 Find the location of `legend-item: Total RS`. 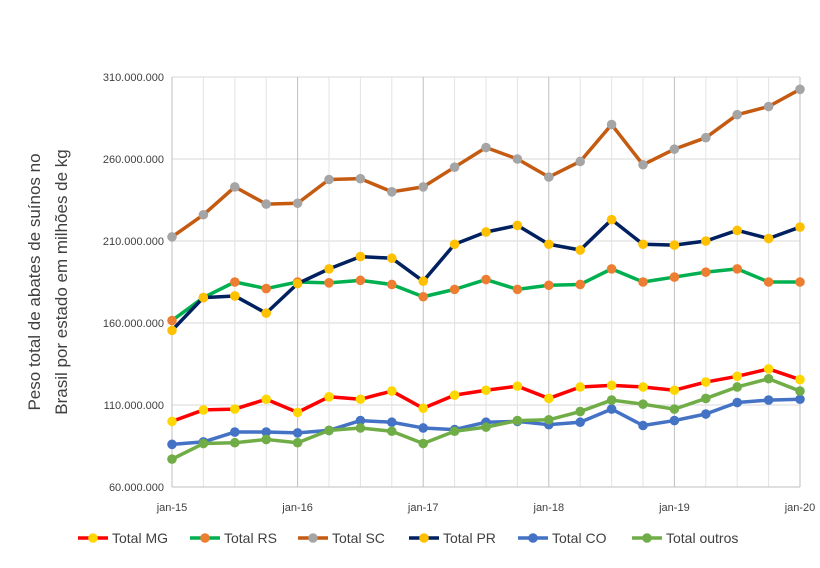

legend-item: Total RS is located at coordinates (233, 538).